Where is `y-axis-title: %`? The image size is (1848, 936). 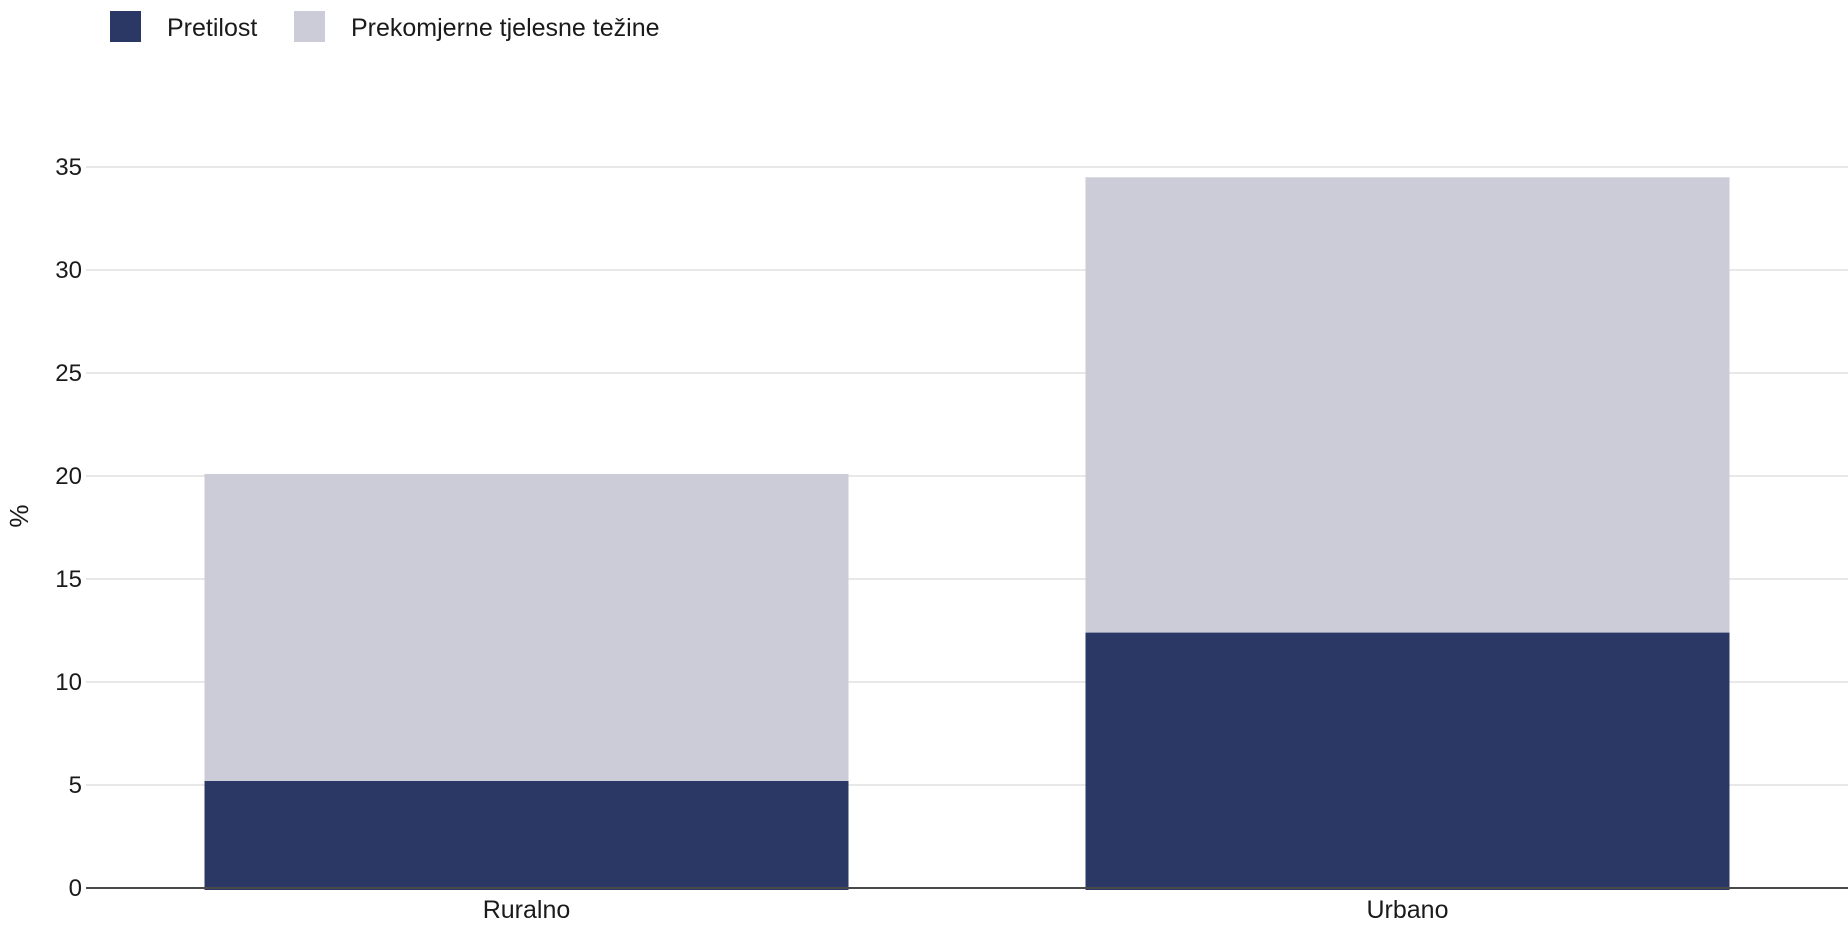
y-axis-title: % is located at coordinates (19, 515).